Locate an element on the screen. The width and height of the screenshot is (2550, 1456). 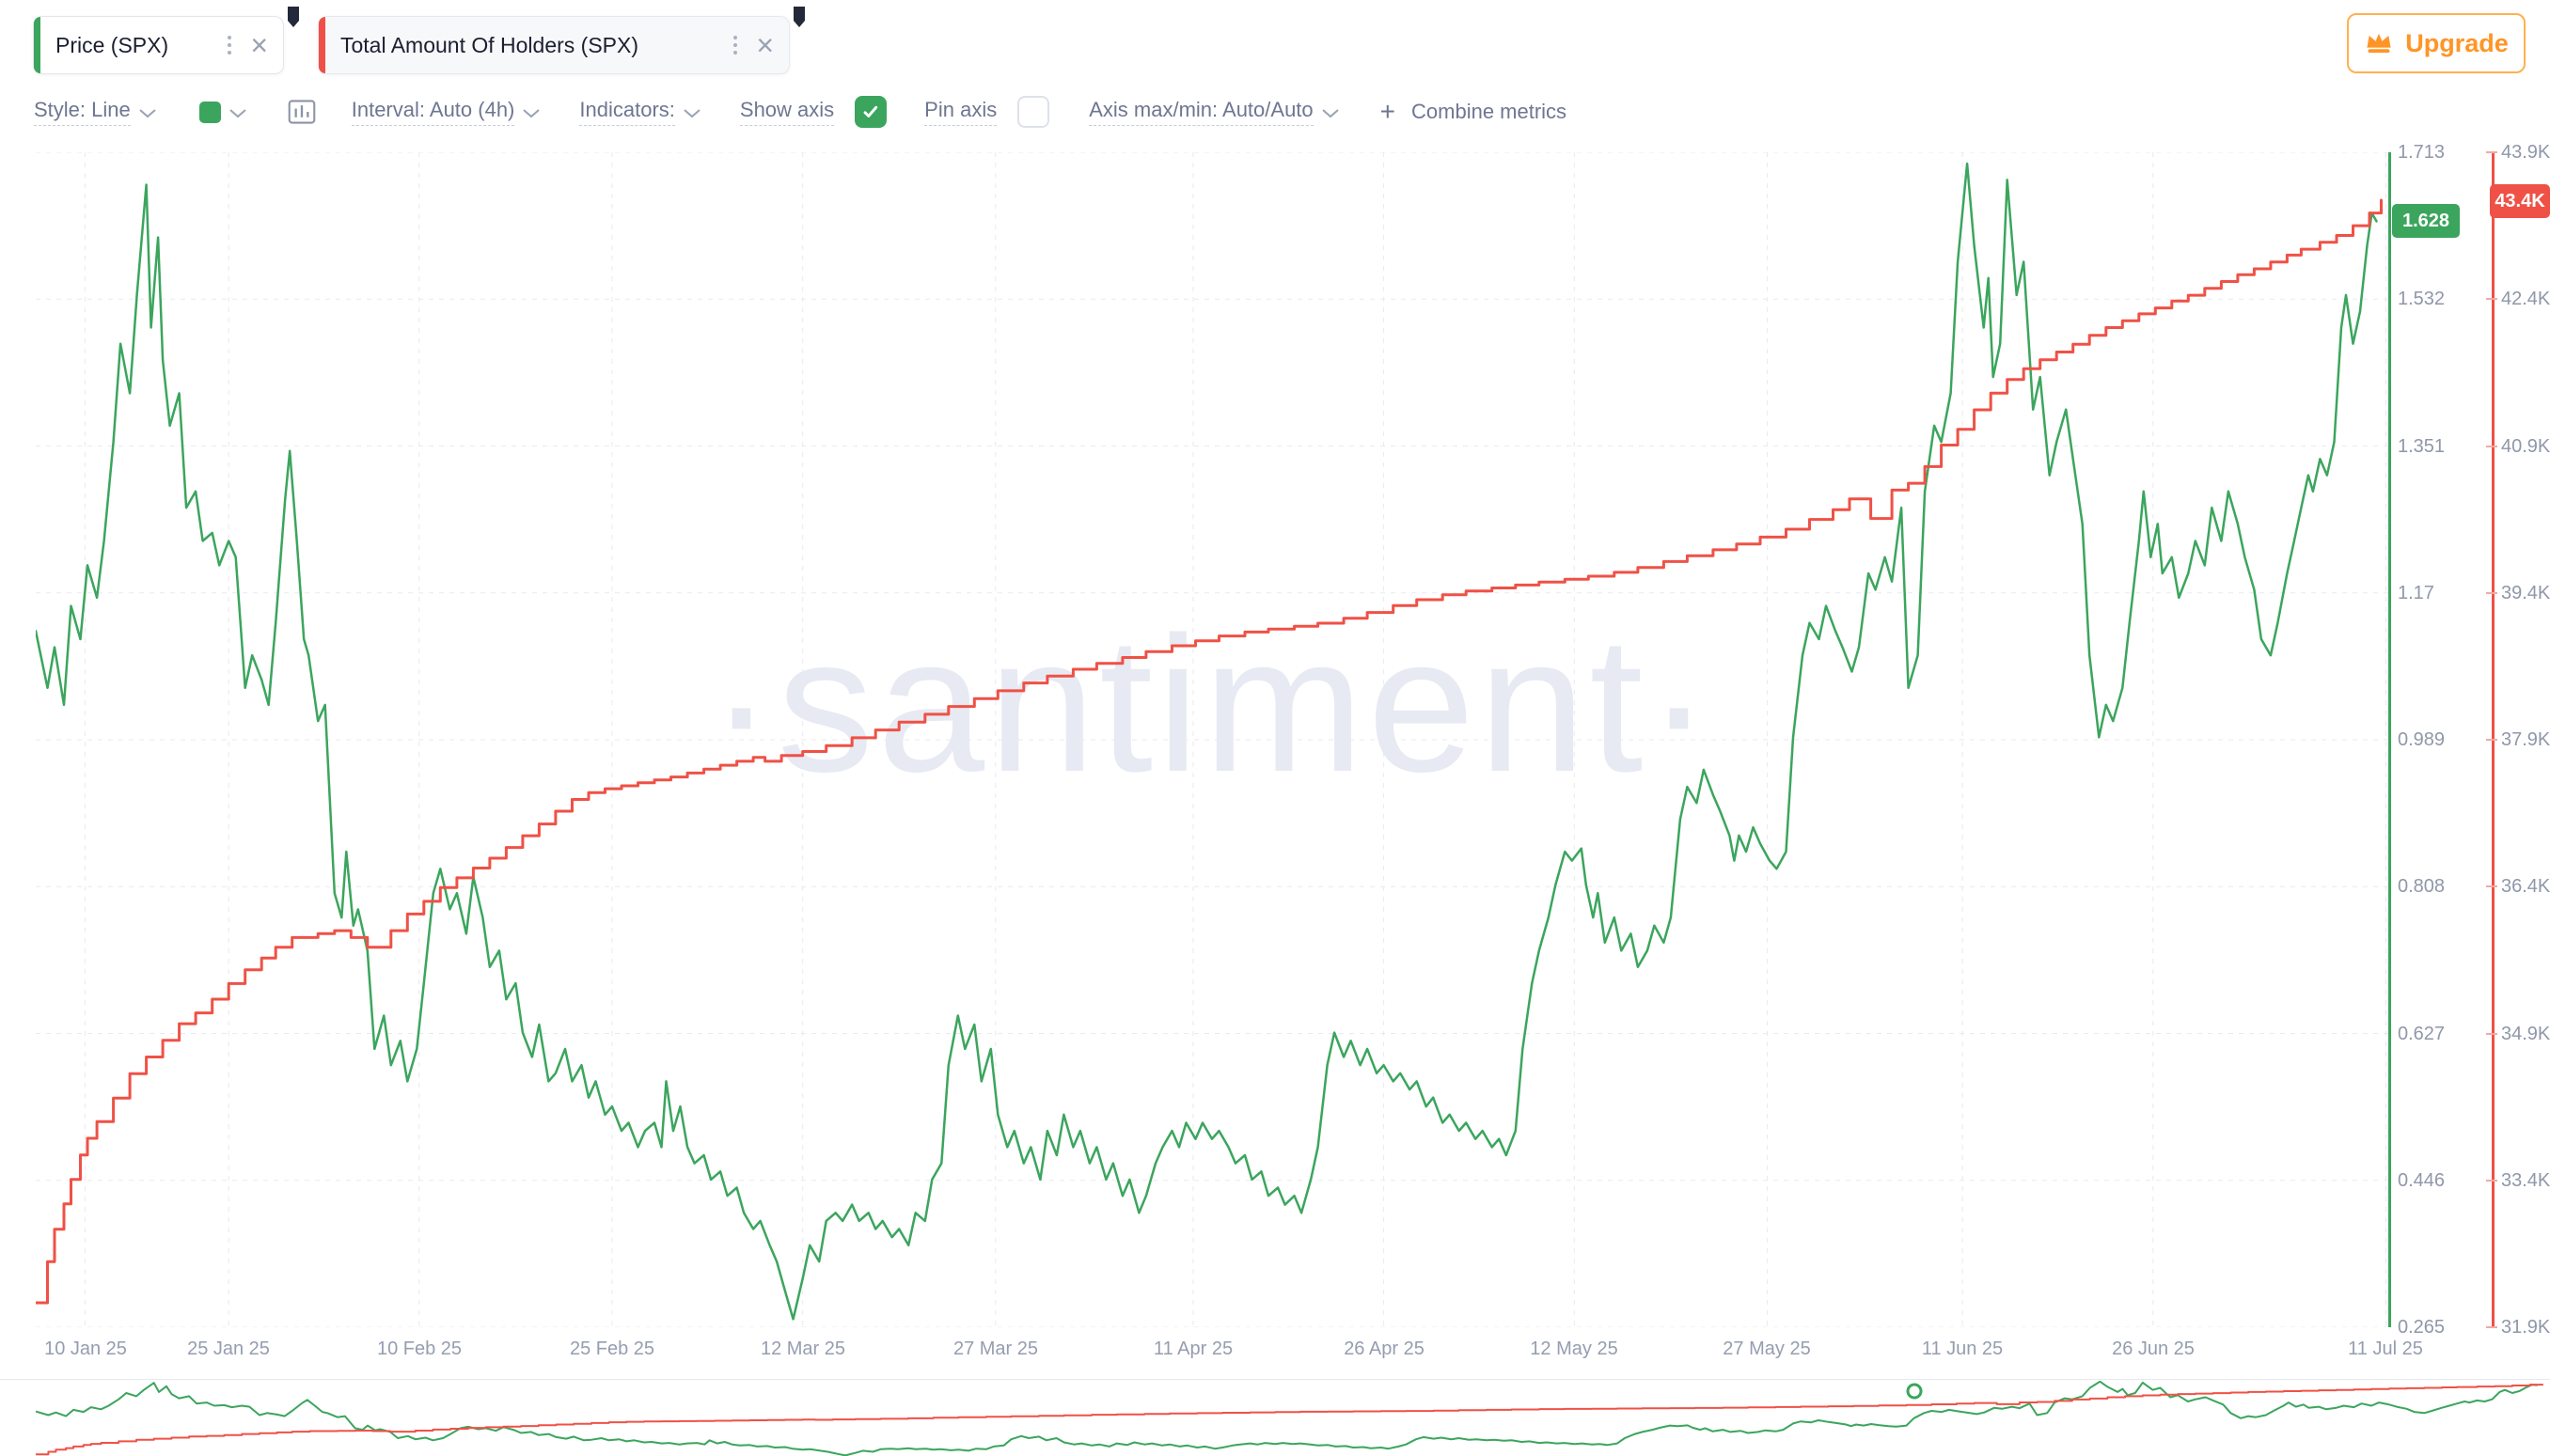
date-label: 27 Mar 25 is located at coordinates (995, 1349).